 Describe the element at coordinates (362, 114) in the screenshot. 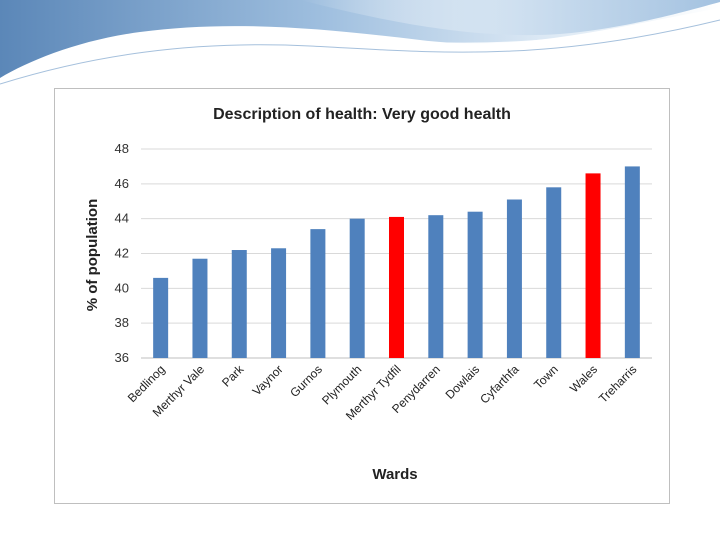

I see `chart-title: Description of health: Very good health` at that location.